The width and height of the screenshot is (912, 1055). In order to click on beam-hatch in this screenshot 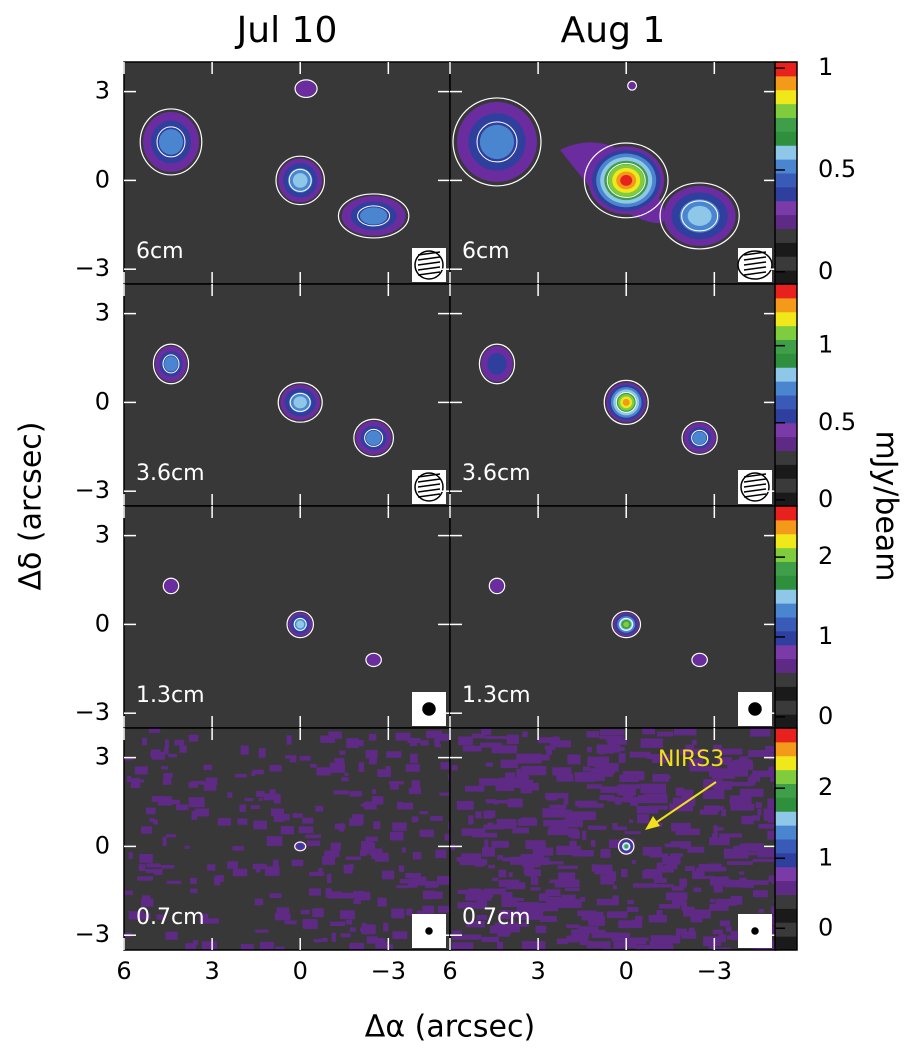, I will do `click(755, 258)`.